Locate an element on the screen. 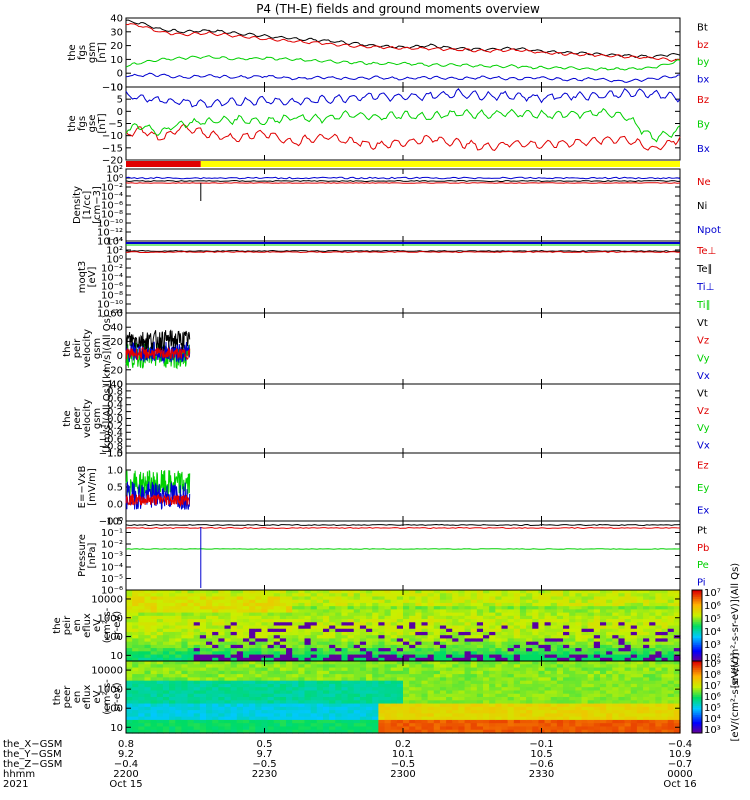 This screenshot has width=750, height=800. legend-ex: Ex is located at coordinates (703, 511).